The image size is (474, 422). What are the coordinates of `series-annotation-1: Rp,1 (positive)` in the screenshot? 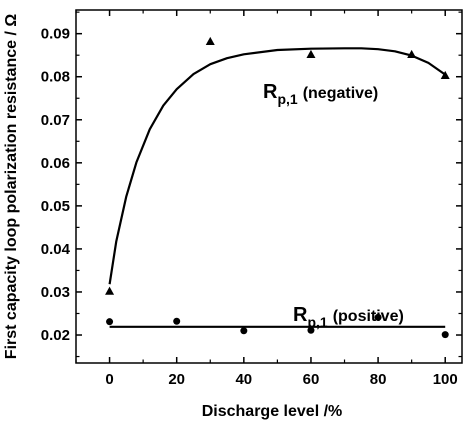 It's located at (348, 317).